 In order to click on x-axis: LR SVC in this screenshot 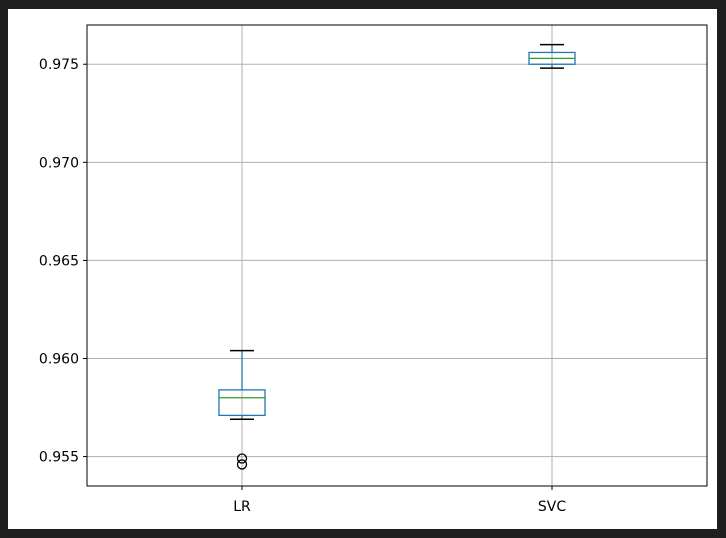, I will do `click(399, 500)`.